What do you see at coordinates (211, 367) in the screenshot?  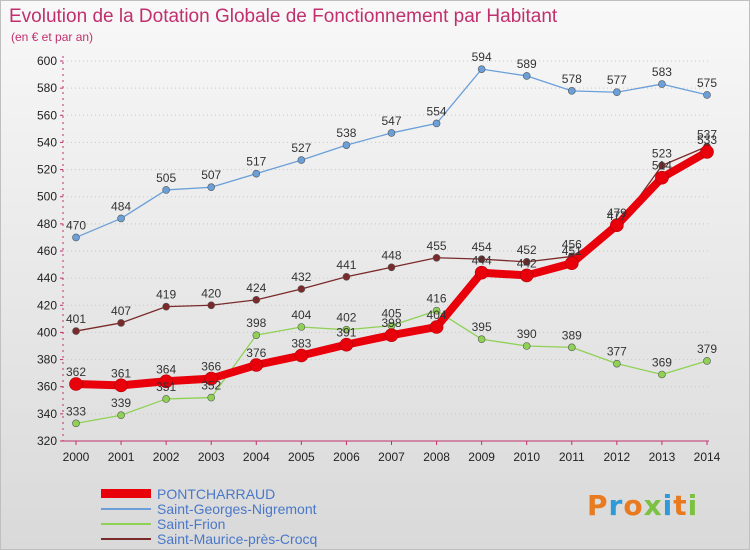 I see `data-label: 366` at bounding box center [211, 367].